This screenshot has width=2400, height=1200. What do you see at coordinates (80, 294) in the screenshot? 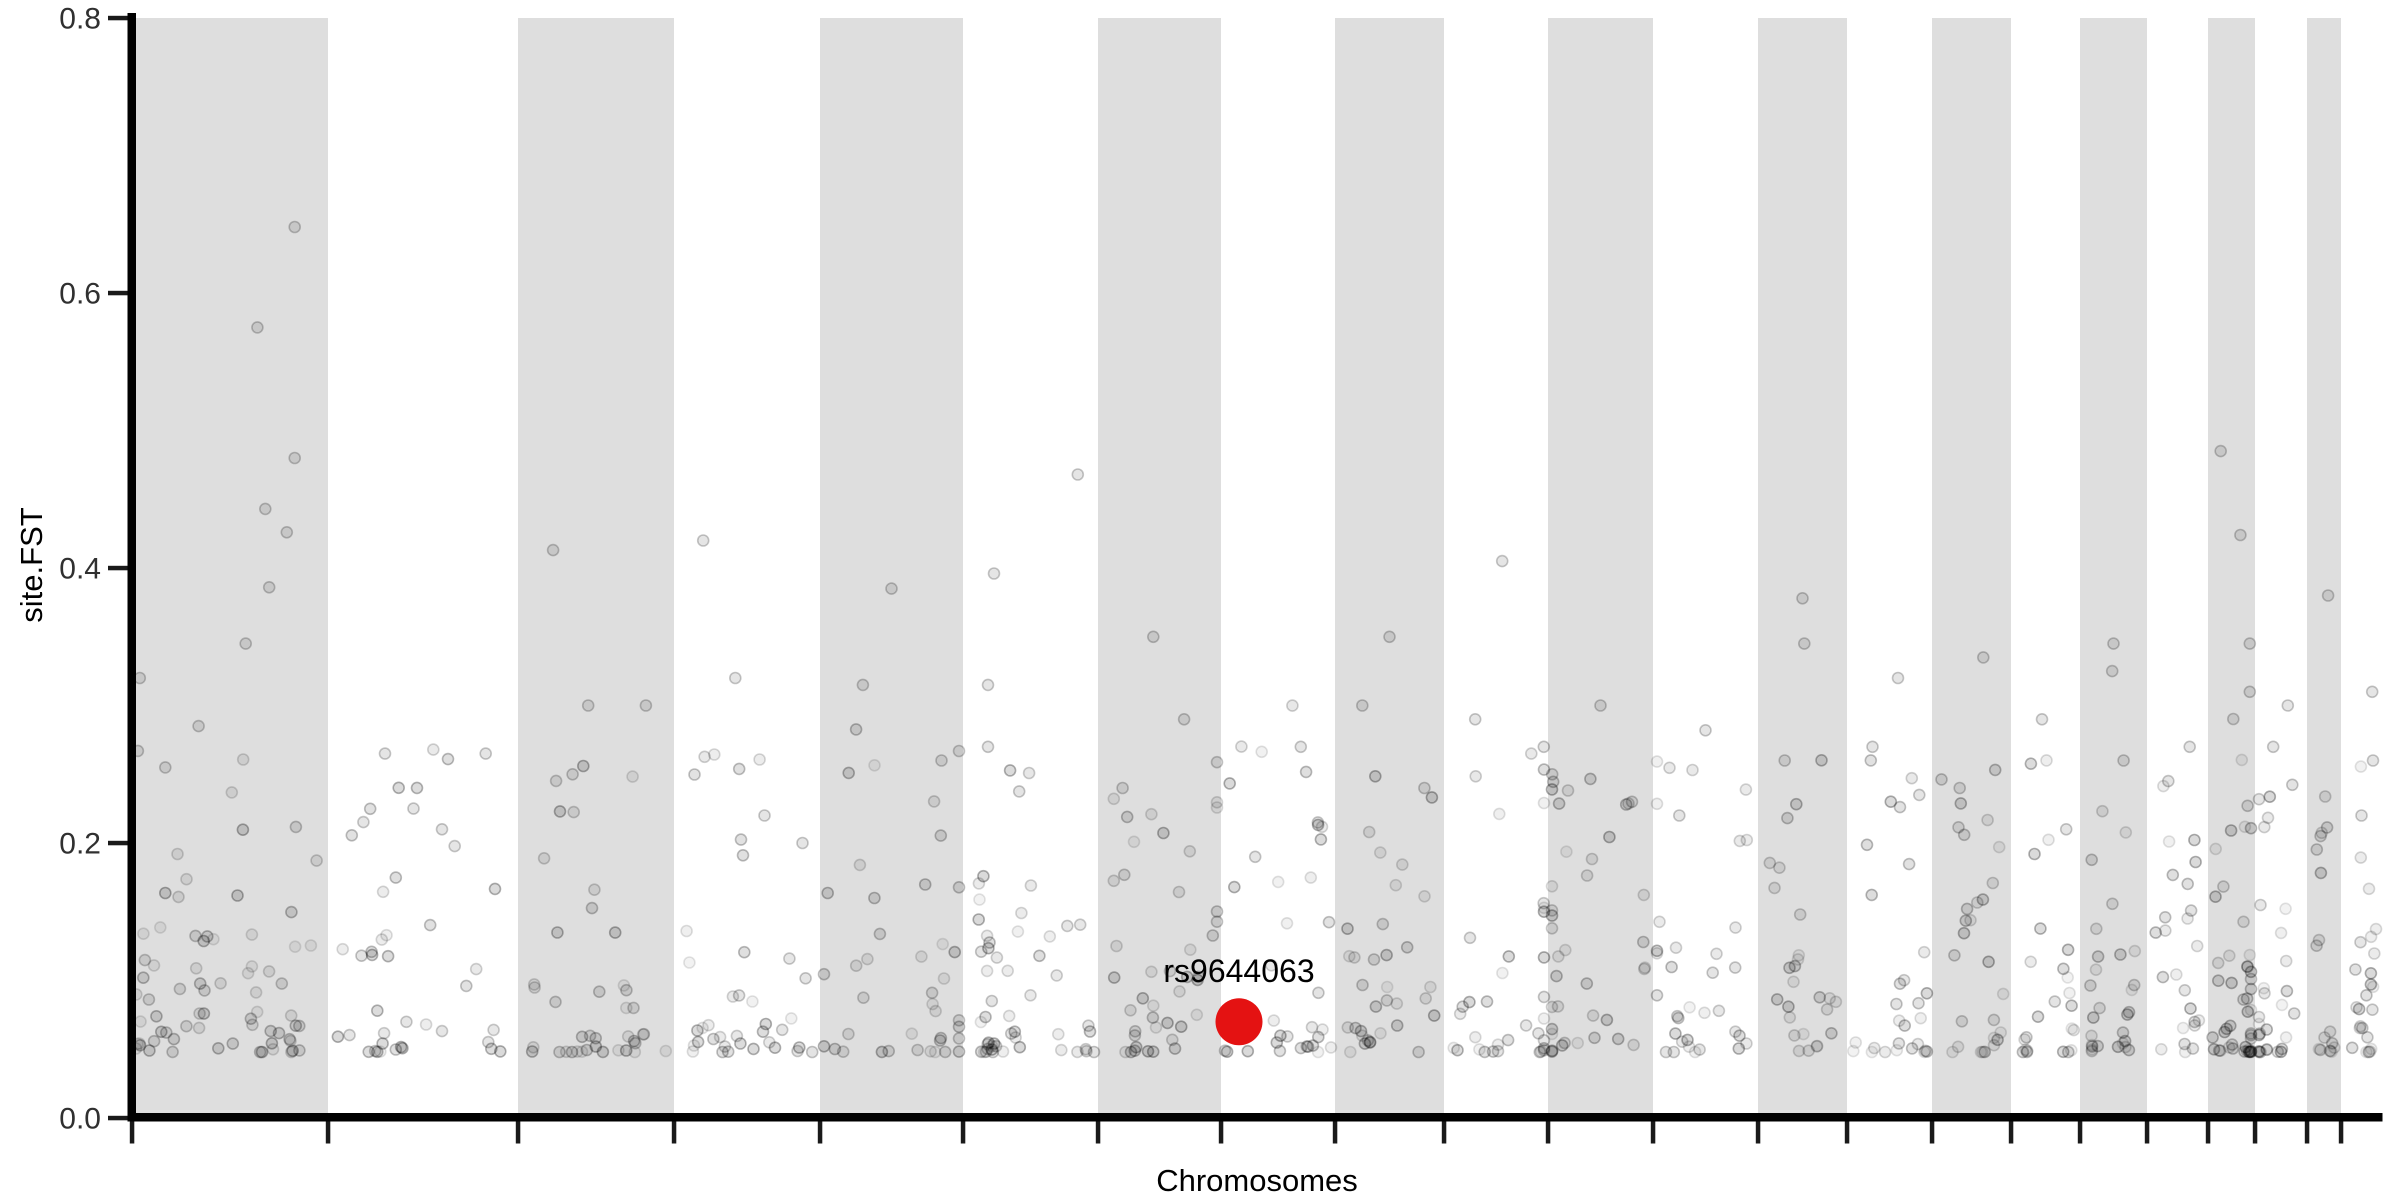
I see `y-tick-label: 0.6` at bounding box center [80, 294].